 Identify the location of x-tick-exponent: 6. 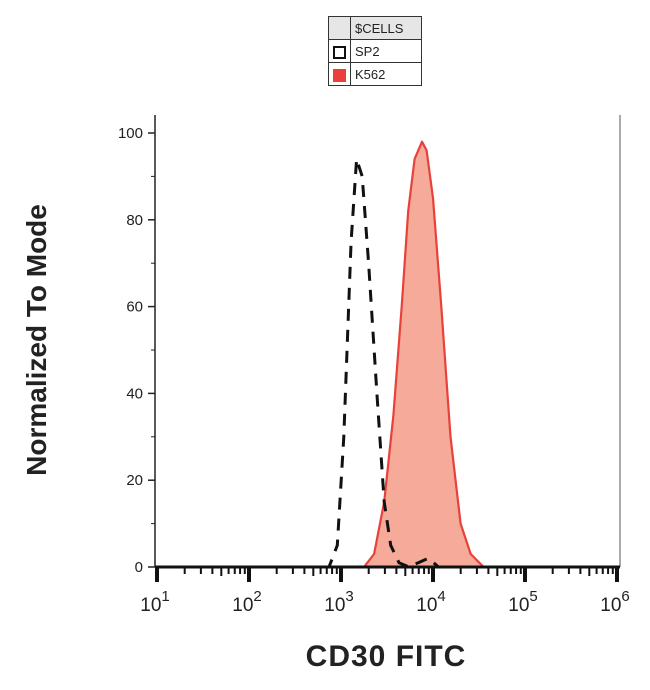
(625, 596).